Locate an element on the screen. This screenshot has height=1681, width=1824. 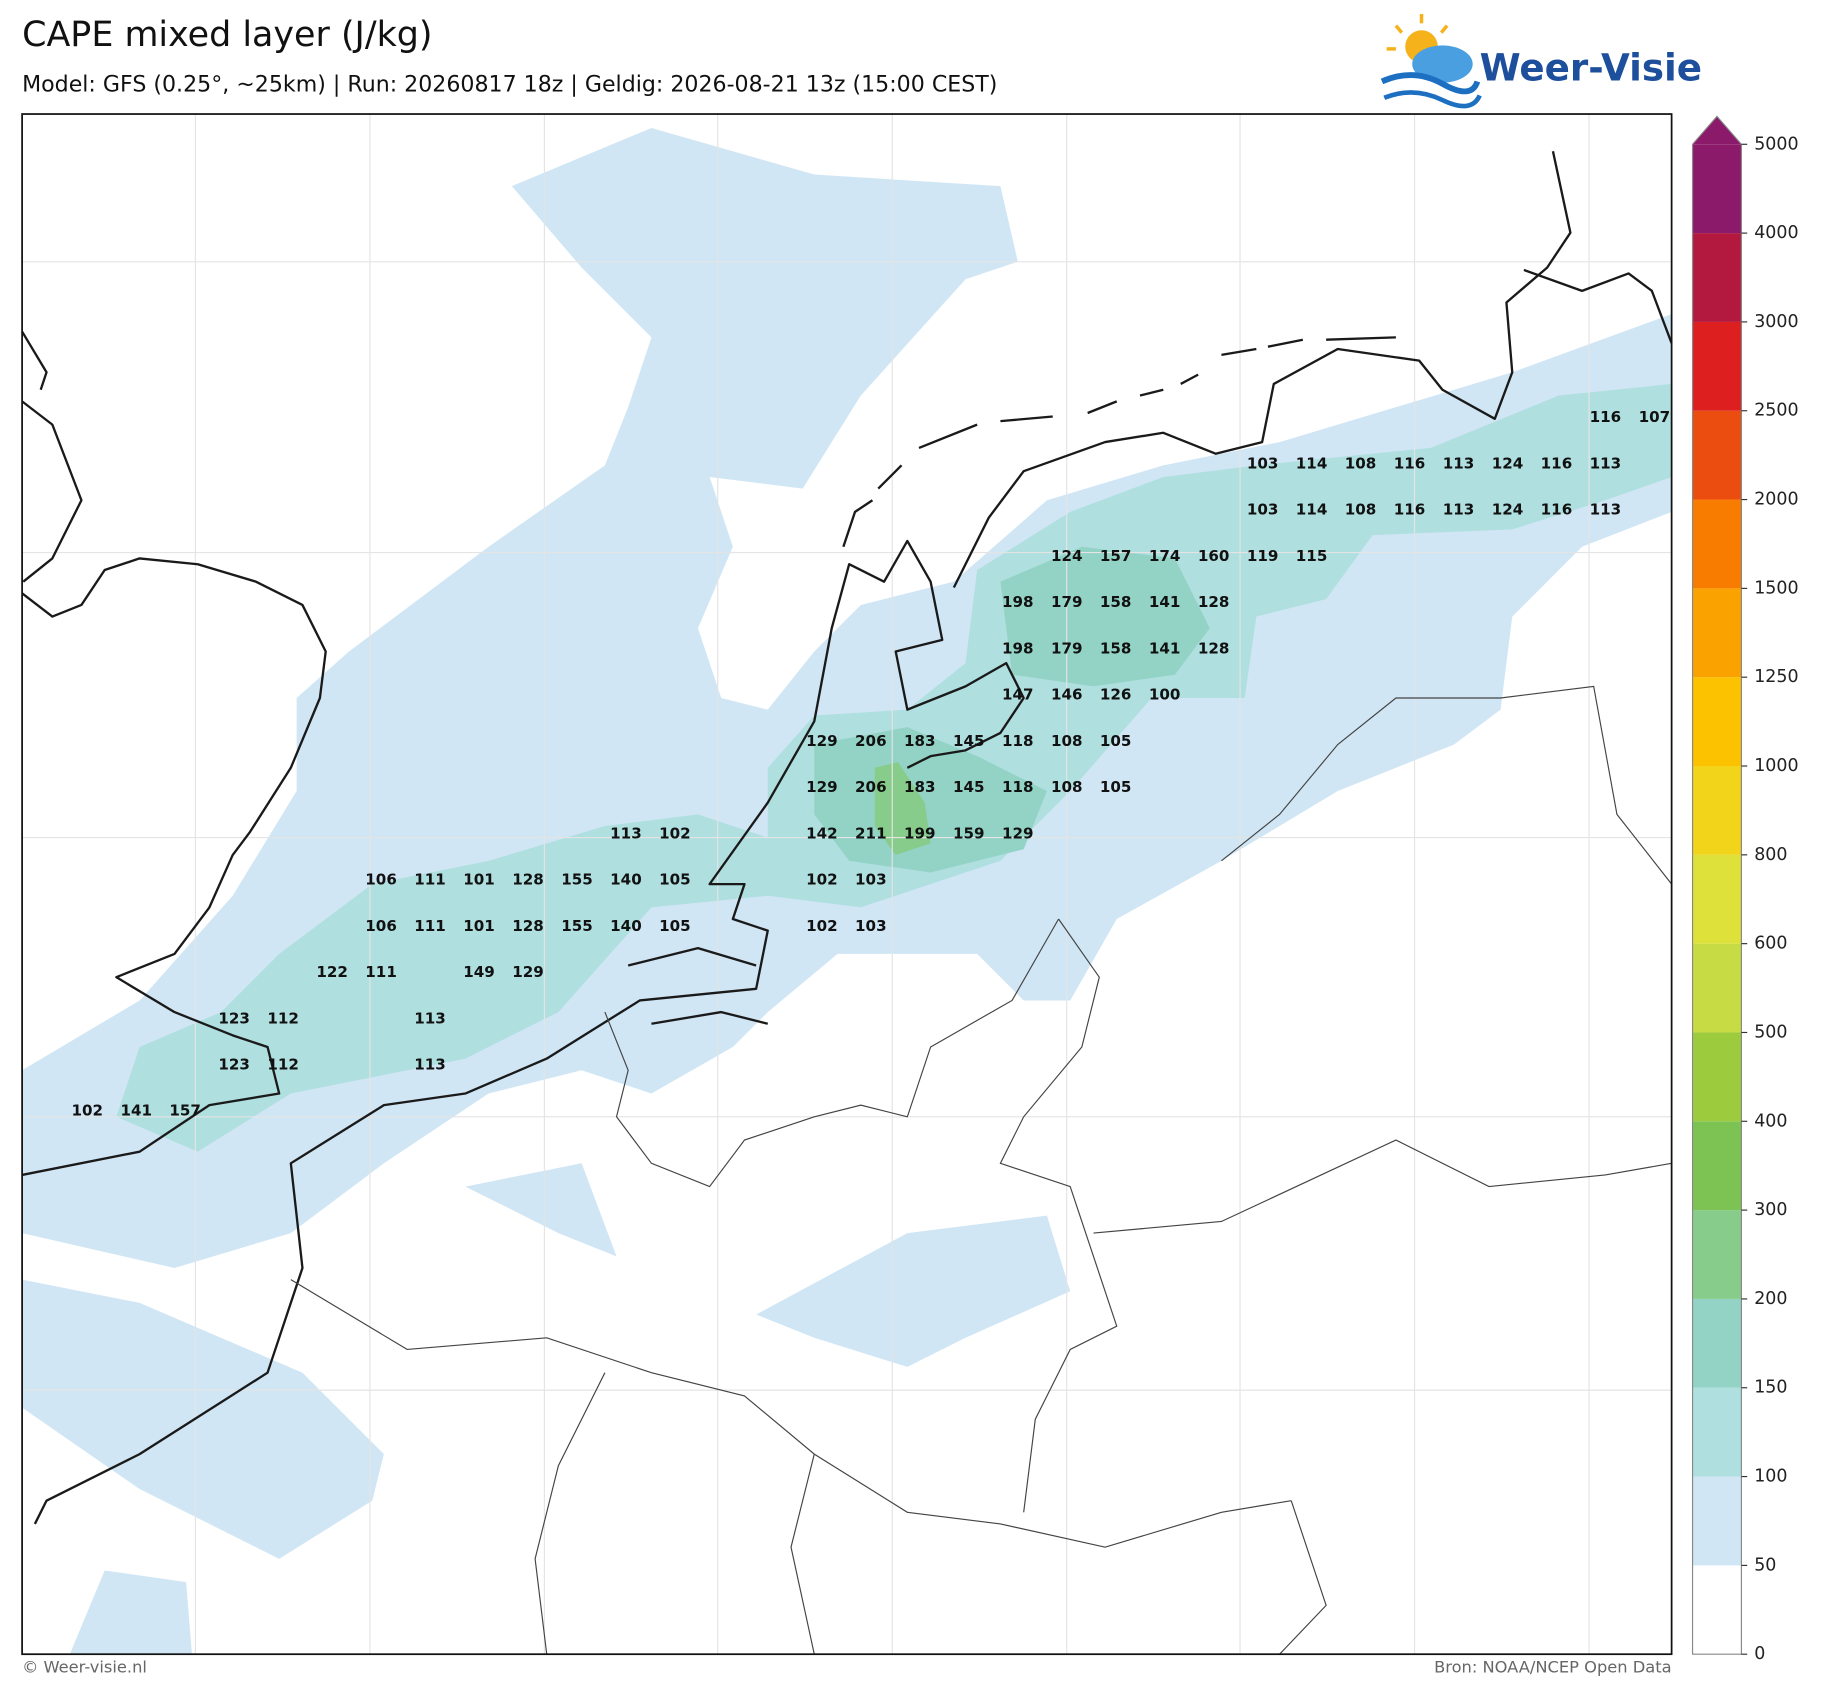
cape-value: 174 is located at coordinates (1165, 556).